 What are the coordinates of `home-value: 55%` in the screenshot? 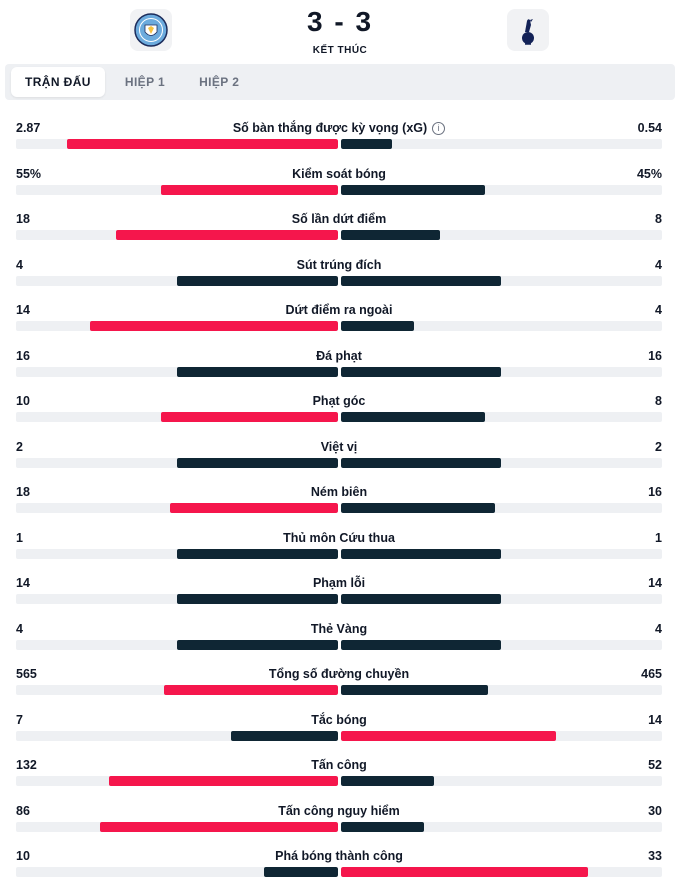 It's located at (29, 173).